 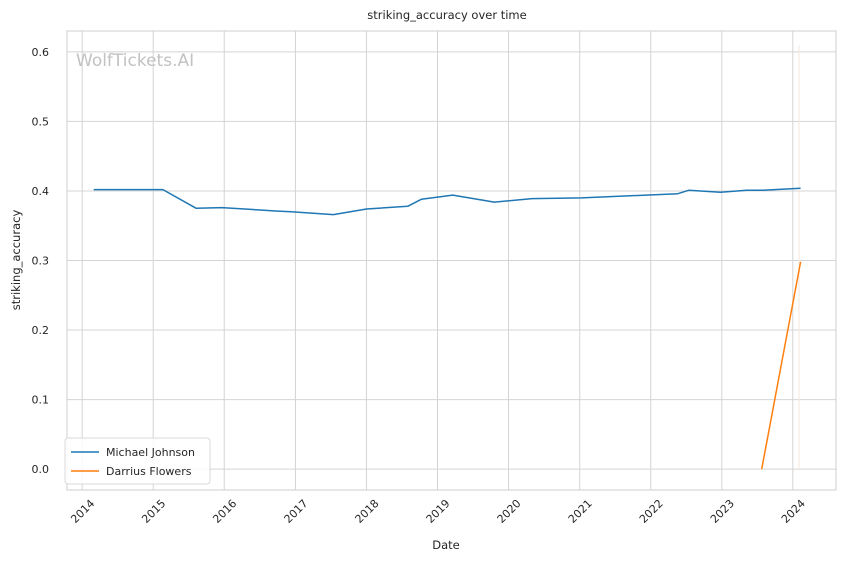 I want to click on legend: Michael Johnson Darrius Flowers, so click(x=137, y=461).